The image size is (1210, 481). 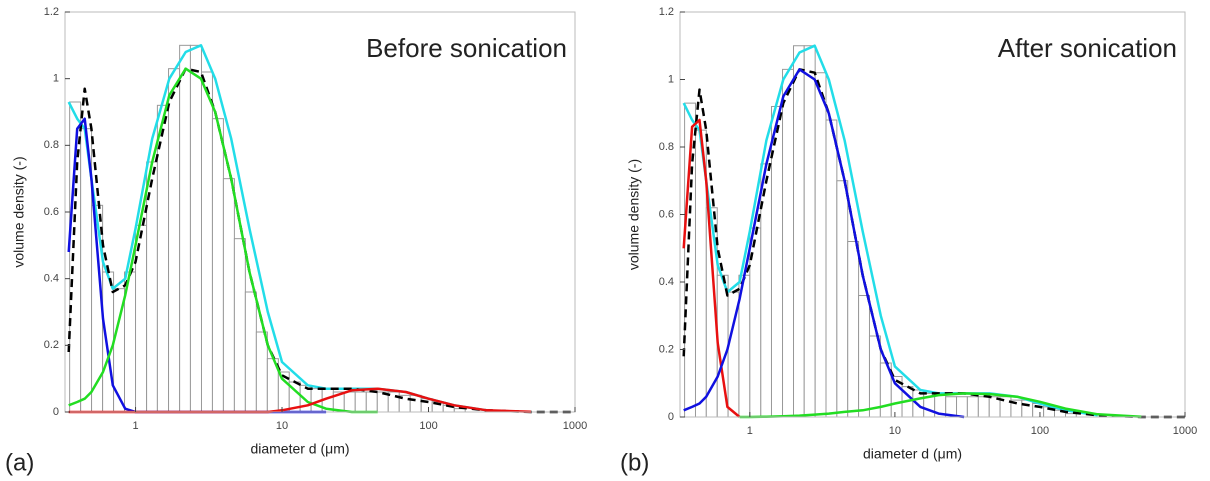 I want to click on annotation: After sonication, so click(x=1087, y=48).